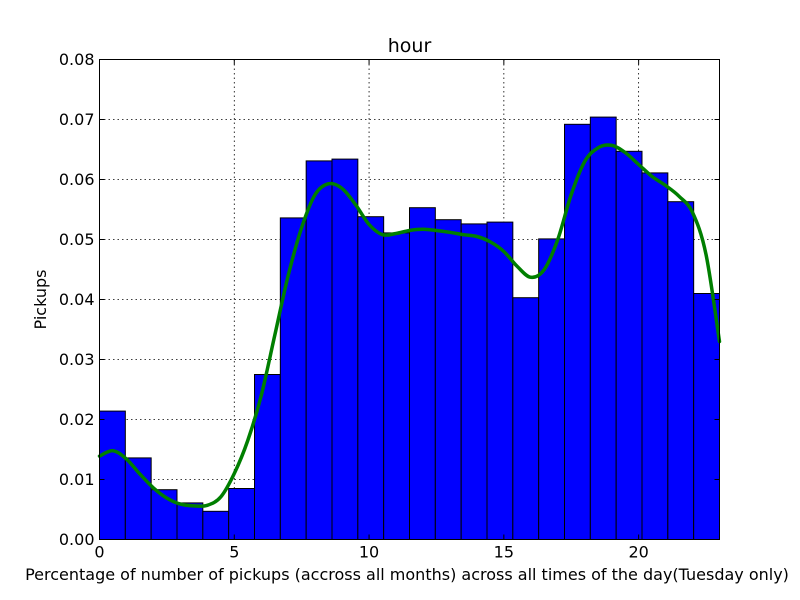 The width and height of the screenshot is (800, 600). What do you see at coordinates (77, 479) in the screenshot?
I see `y-tick-label: 0.01` at bounding box center [77, 479].